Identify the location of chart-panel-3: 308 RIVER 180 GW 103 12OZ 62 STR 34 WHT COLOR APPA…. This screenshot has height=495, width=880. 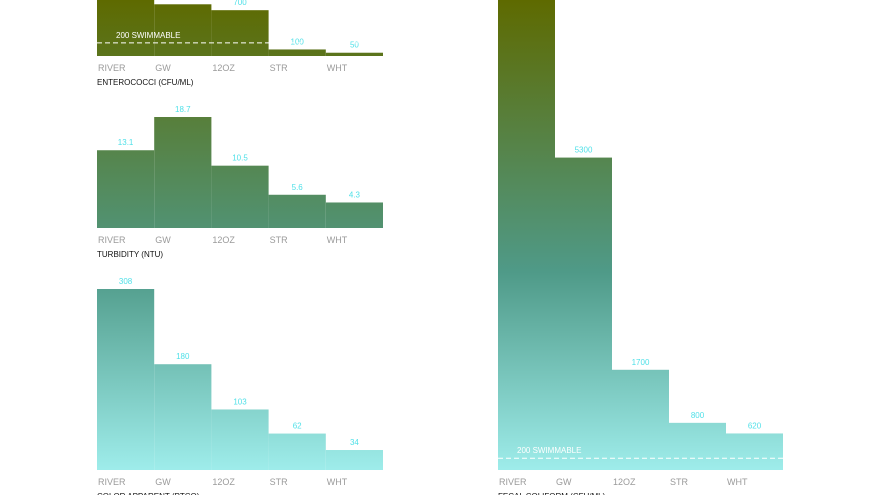
(240, 386).